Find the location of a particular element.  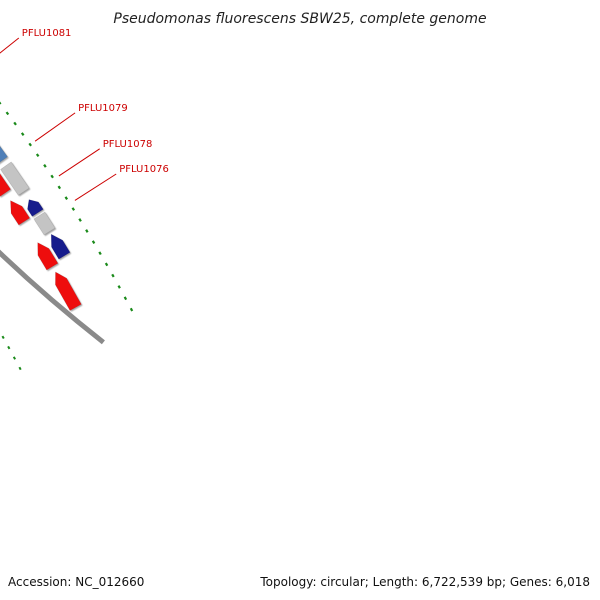

gene-label: PFLU1079 is located at coordinates (103, 108).